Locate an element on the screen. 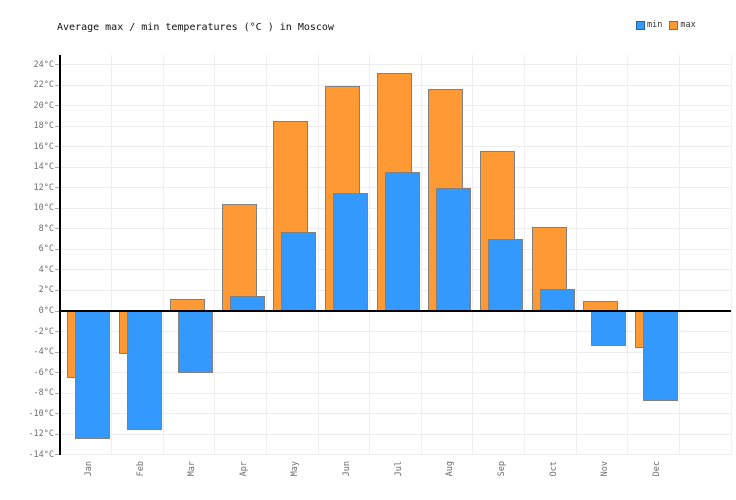 Image resolution: width=736 pixels, height=500 pixels. legend-item-min: min is located at coordinates (649, 25).